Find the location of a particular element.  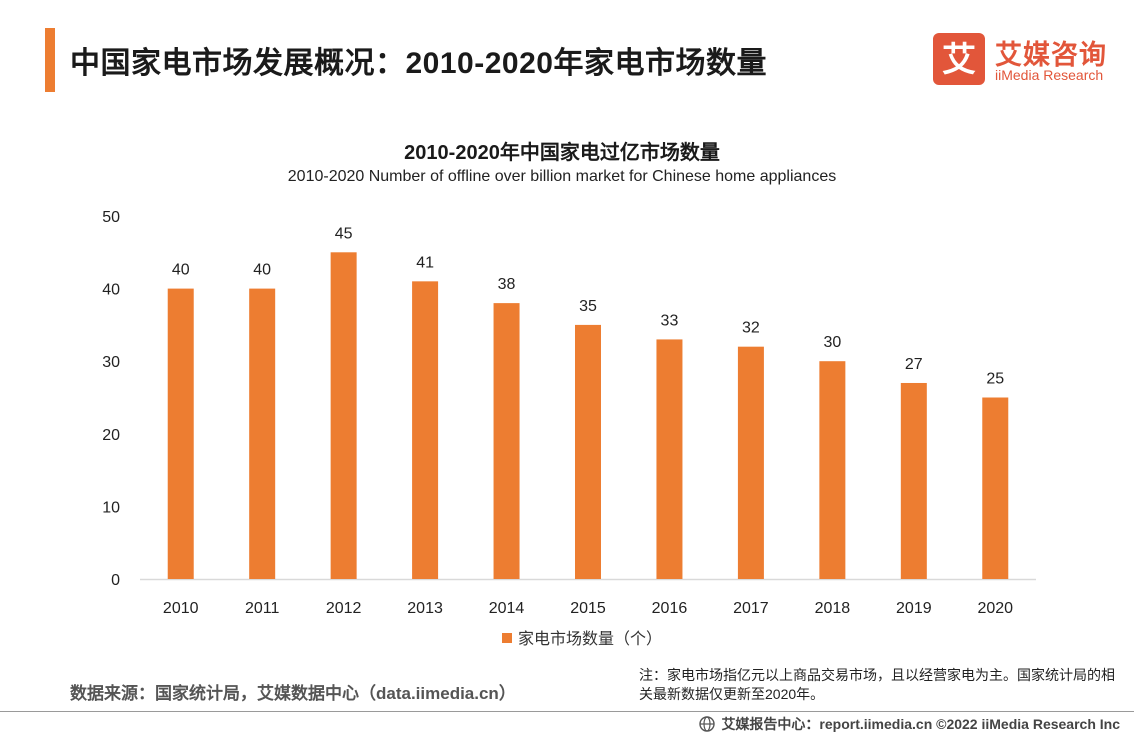

legend-label: 家电市场数量（个） is located at coordinates (590, 638).